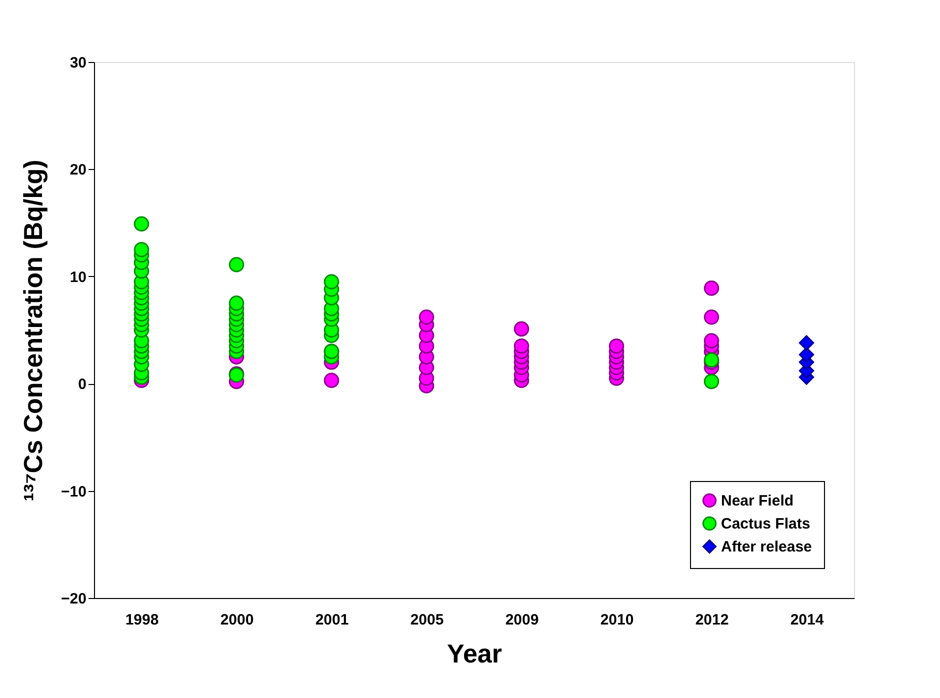  I want to click on x-tick-label: 2012, so click(712, 620).